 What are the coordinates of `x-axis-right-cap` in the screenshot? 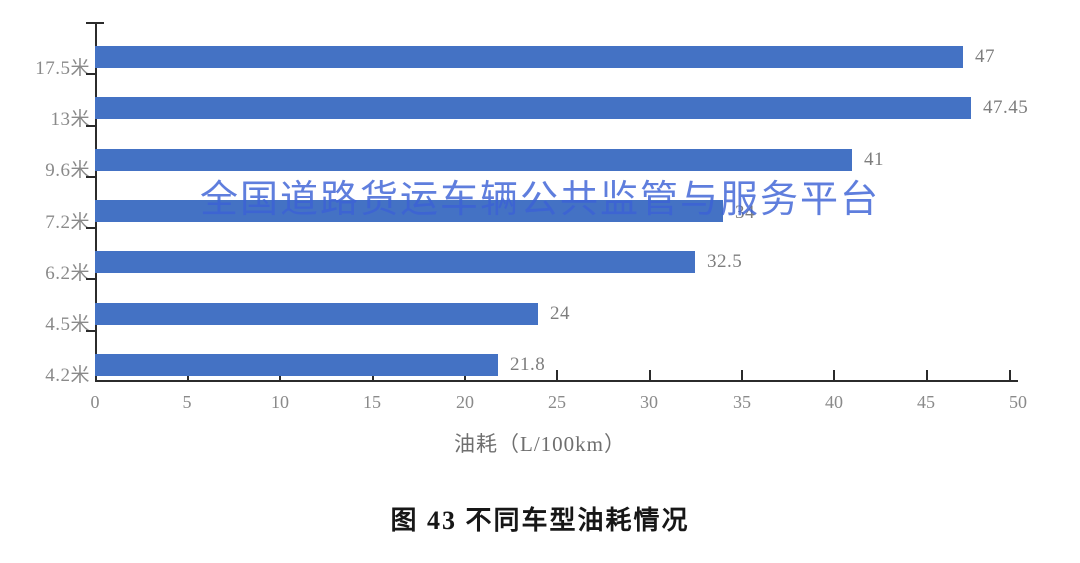 It's located at (1010, 376).